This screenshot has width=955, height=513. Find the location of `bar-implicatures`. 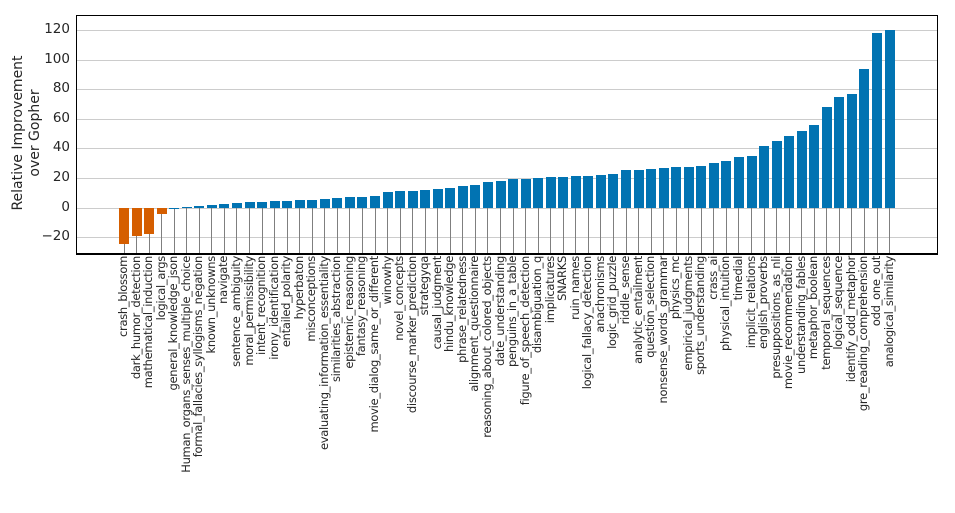

bar-implicatures is located at coordinates (550, 192).